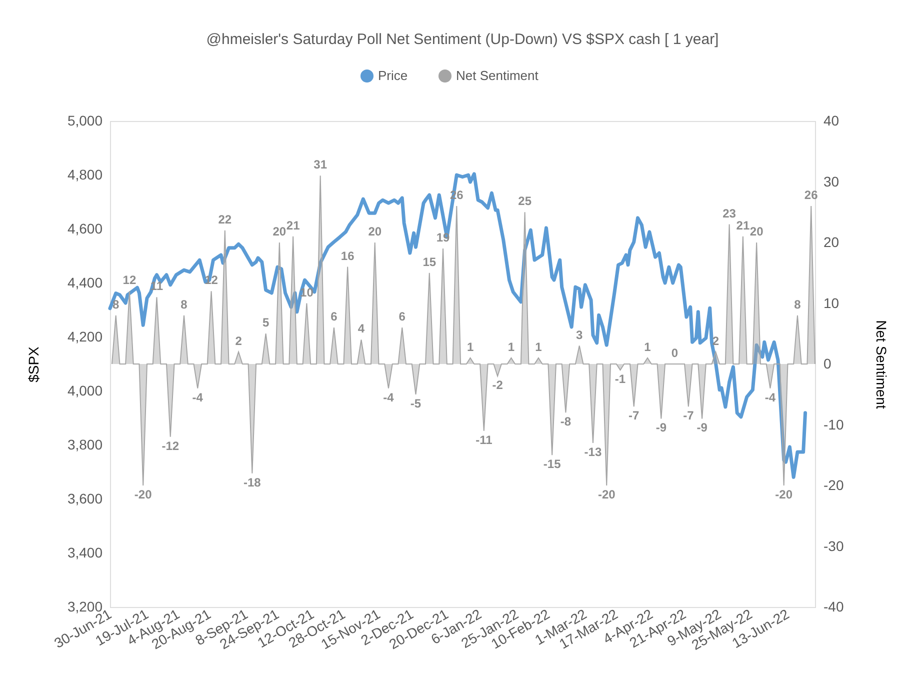 The width and height of the screenshot is (915, 673). Describe the element at coordinates (347, 255) in the screenshot. I see `data-label: 16` at that location.